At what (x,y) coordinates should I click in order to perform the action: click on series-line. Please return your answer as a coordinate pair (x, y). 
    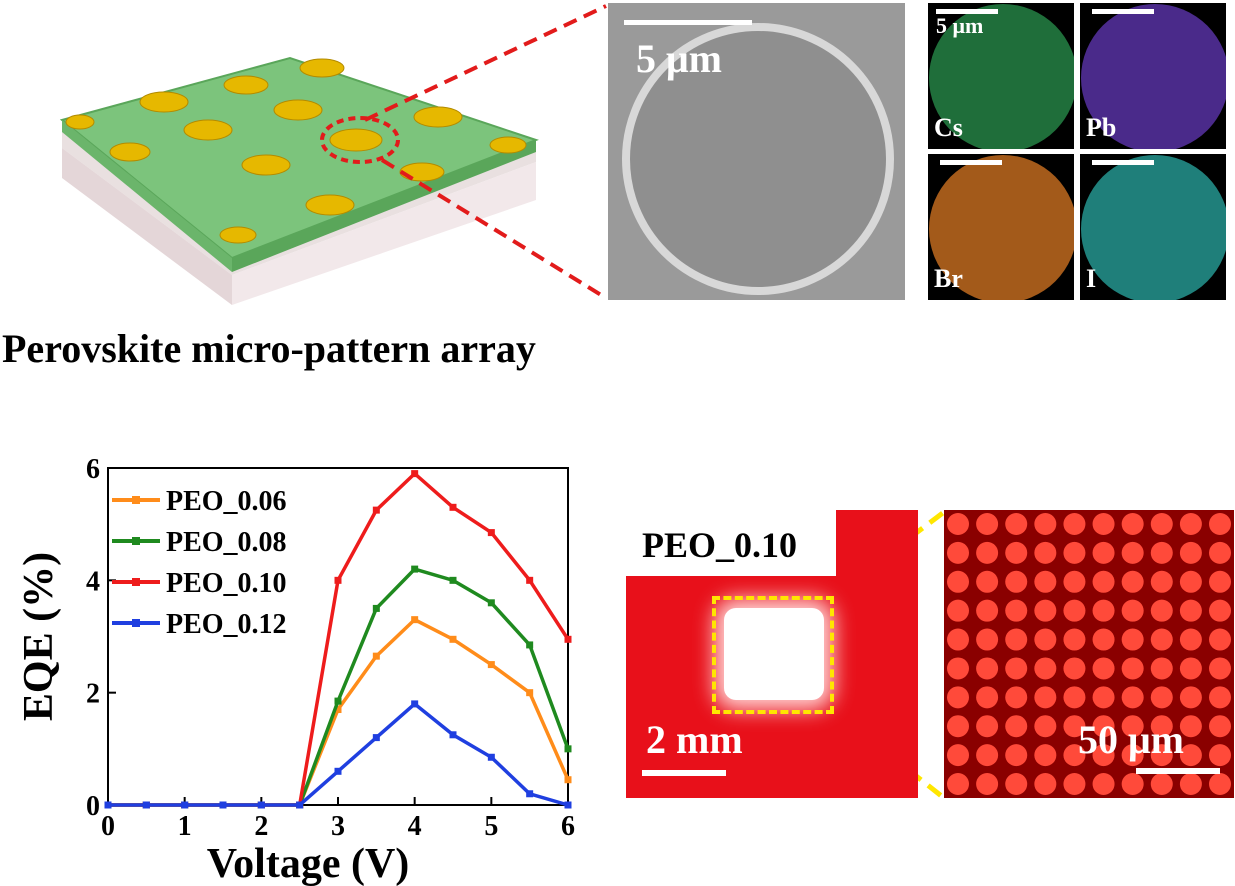
    Looking at the image, I should click on (338, 754).